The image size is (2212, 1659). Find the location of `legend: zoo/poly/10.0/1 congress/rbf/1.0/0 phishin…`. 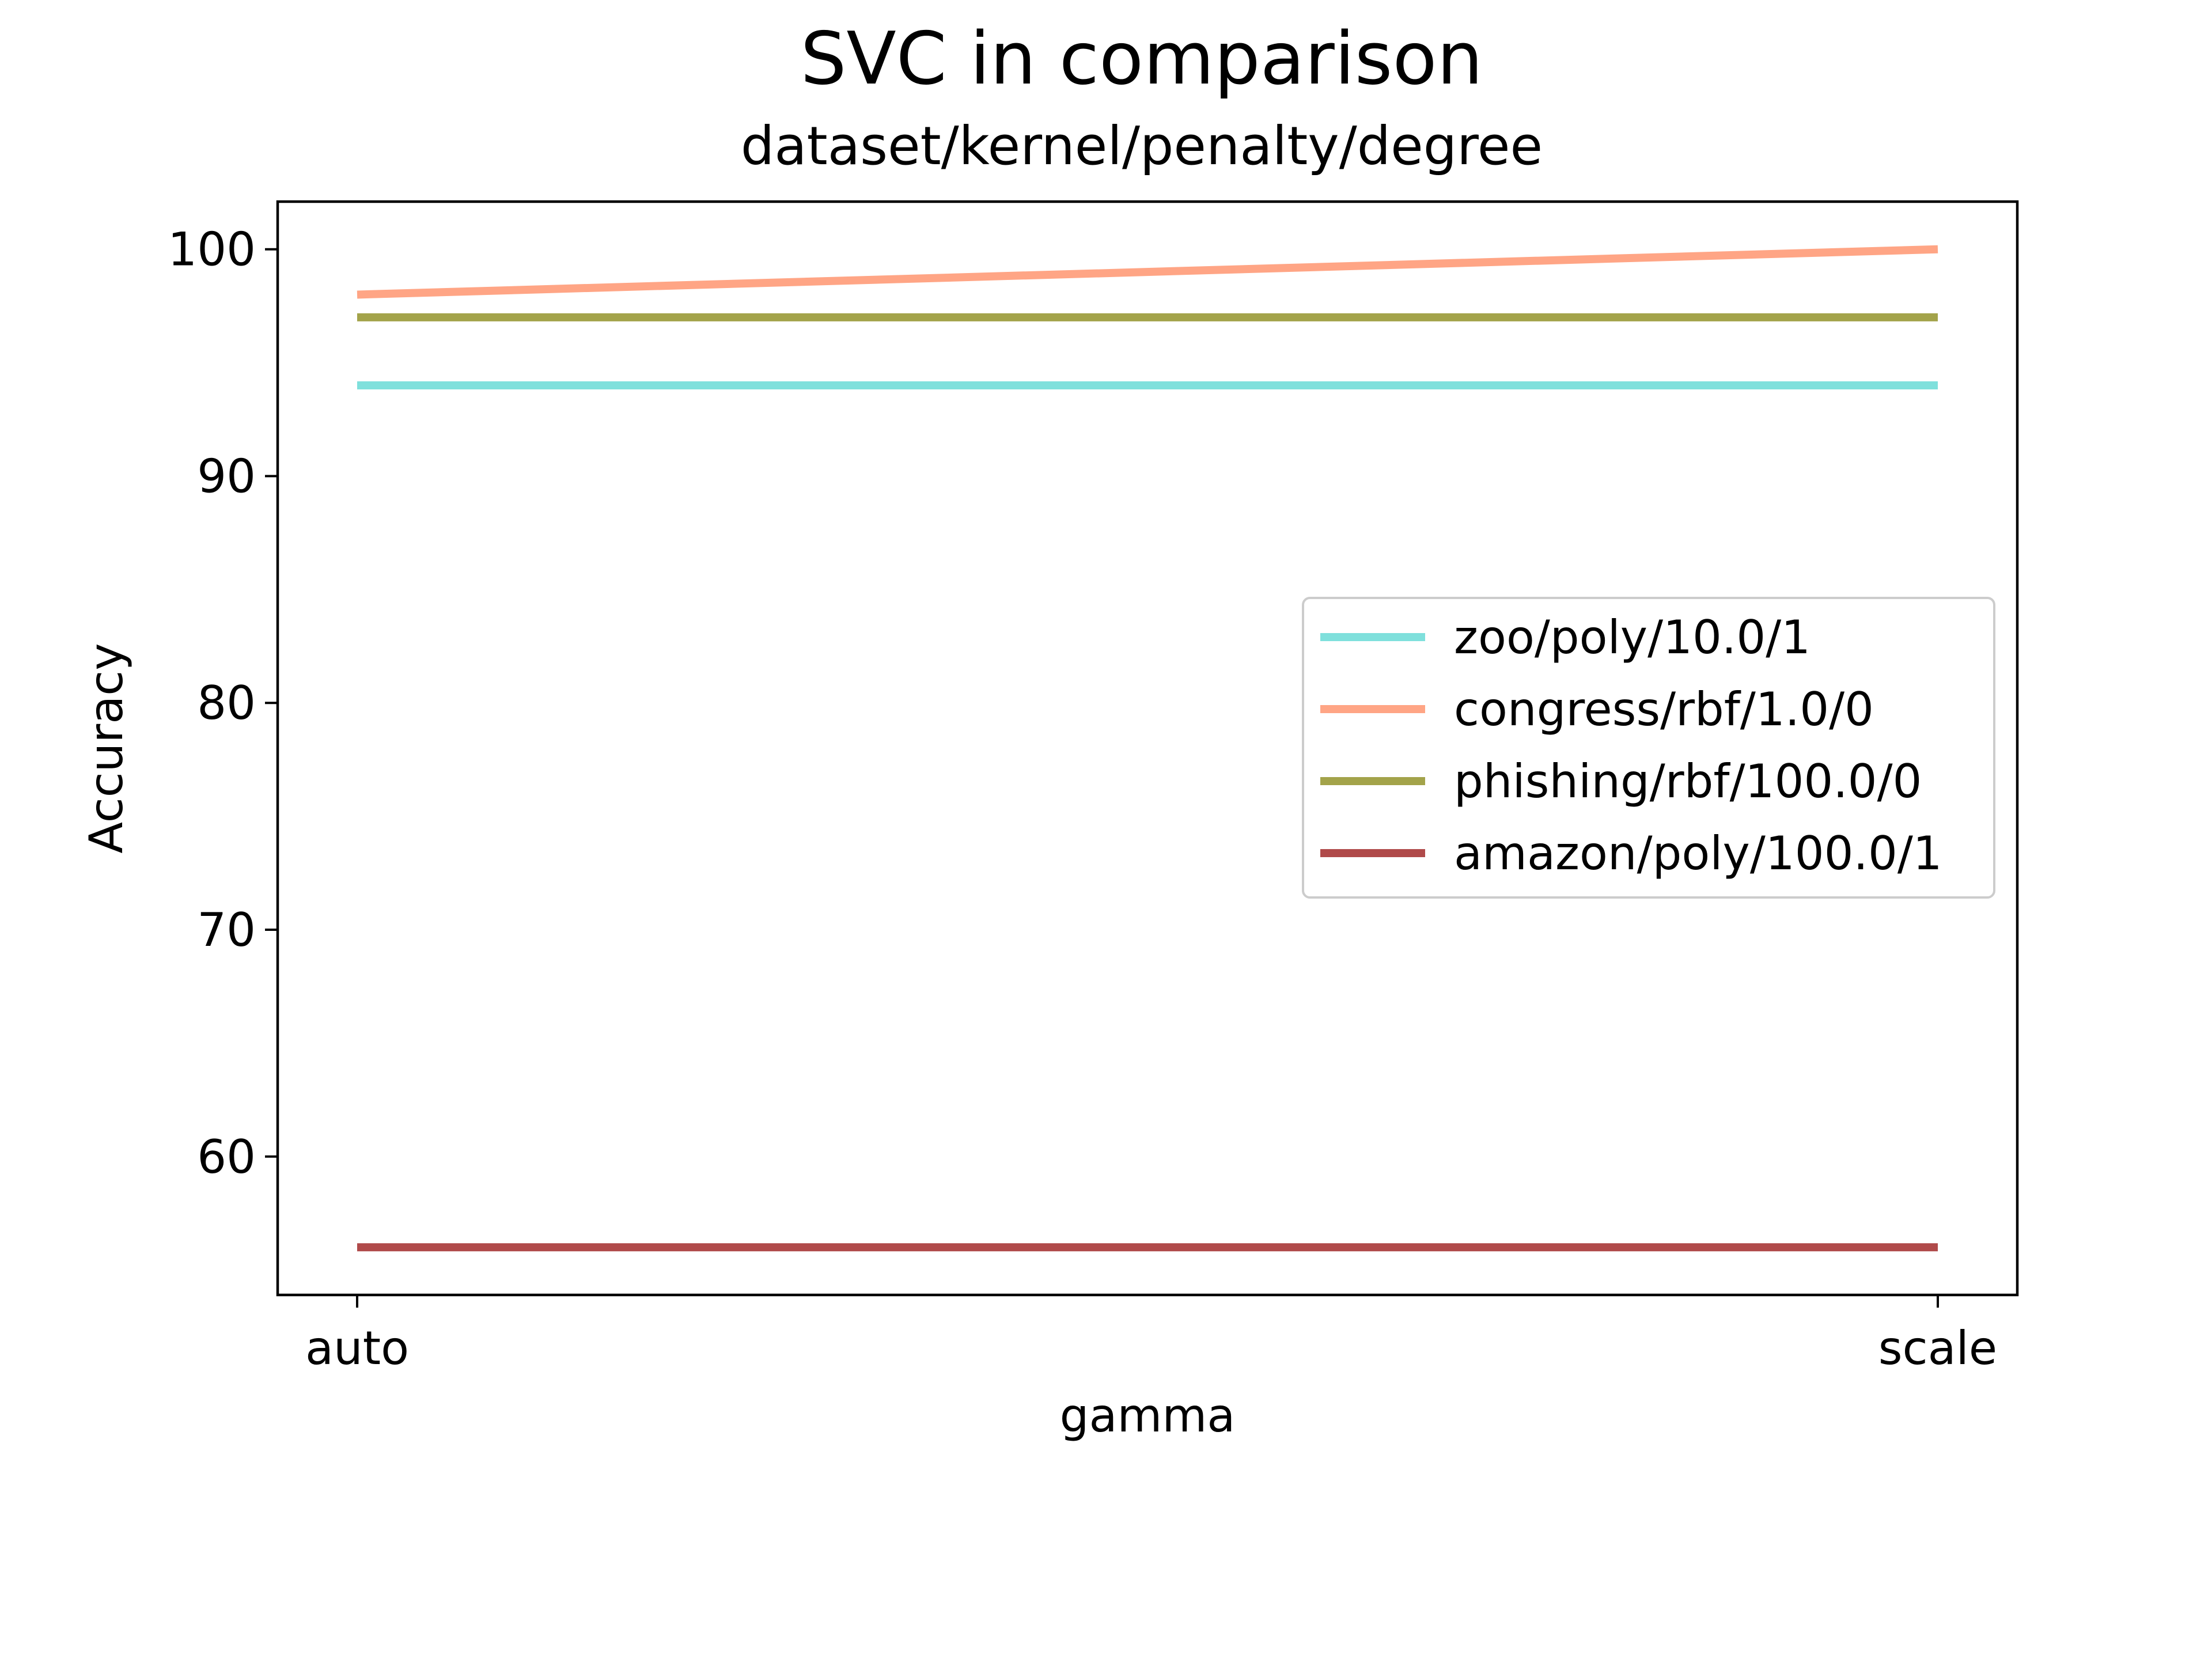

legend: zoo/poly/10.0/1 congress/rbf/1.0/0 phishin… is located at coordinates (1648, 748).